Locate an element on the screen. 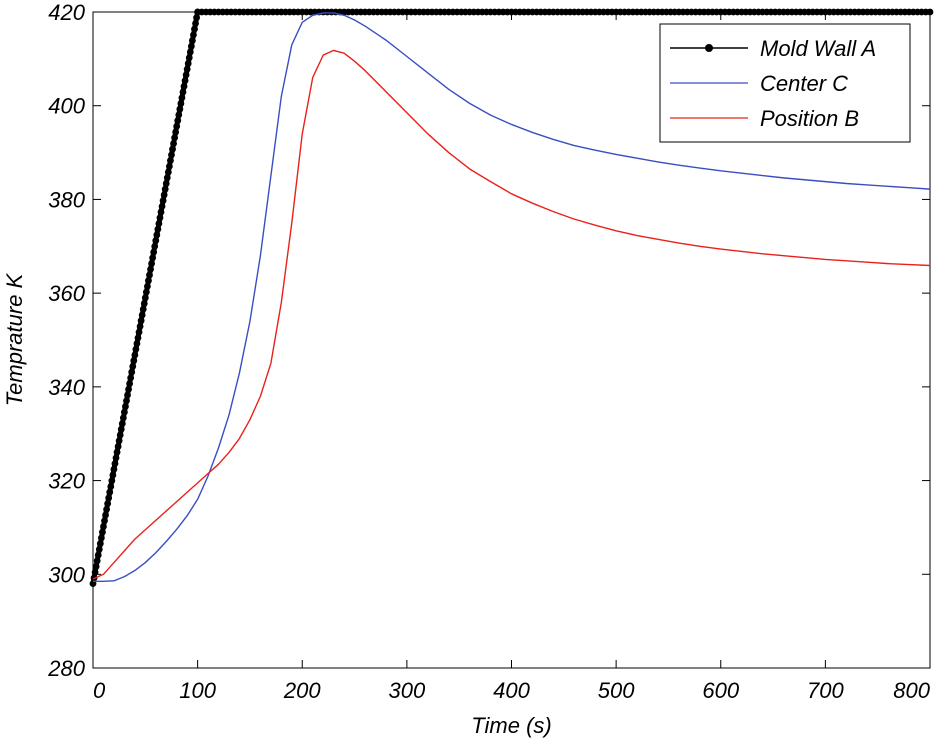 Image resolution: width=950 pixels, height=739 pixels. x-tick-label: 400 is located at coordinates (511, 690).